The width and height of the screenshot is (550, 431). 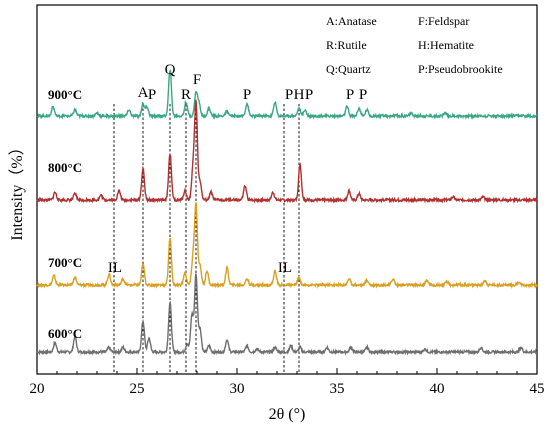 I want to click on phase-label: H, so click(x=299, y=95).